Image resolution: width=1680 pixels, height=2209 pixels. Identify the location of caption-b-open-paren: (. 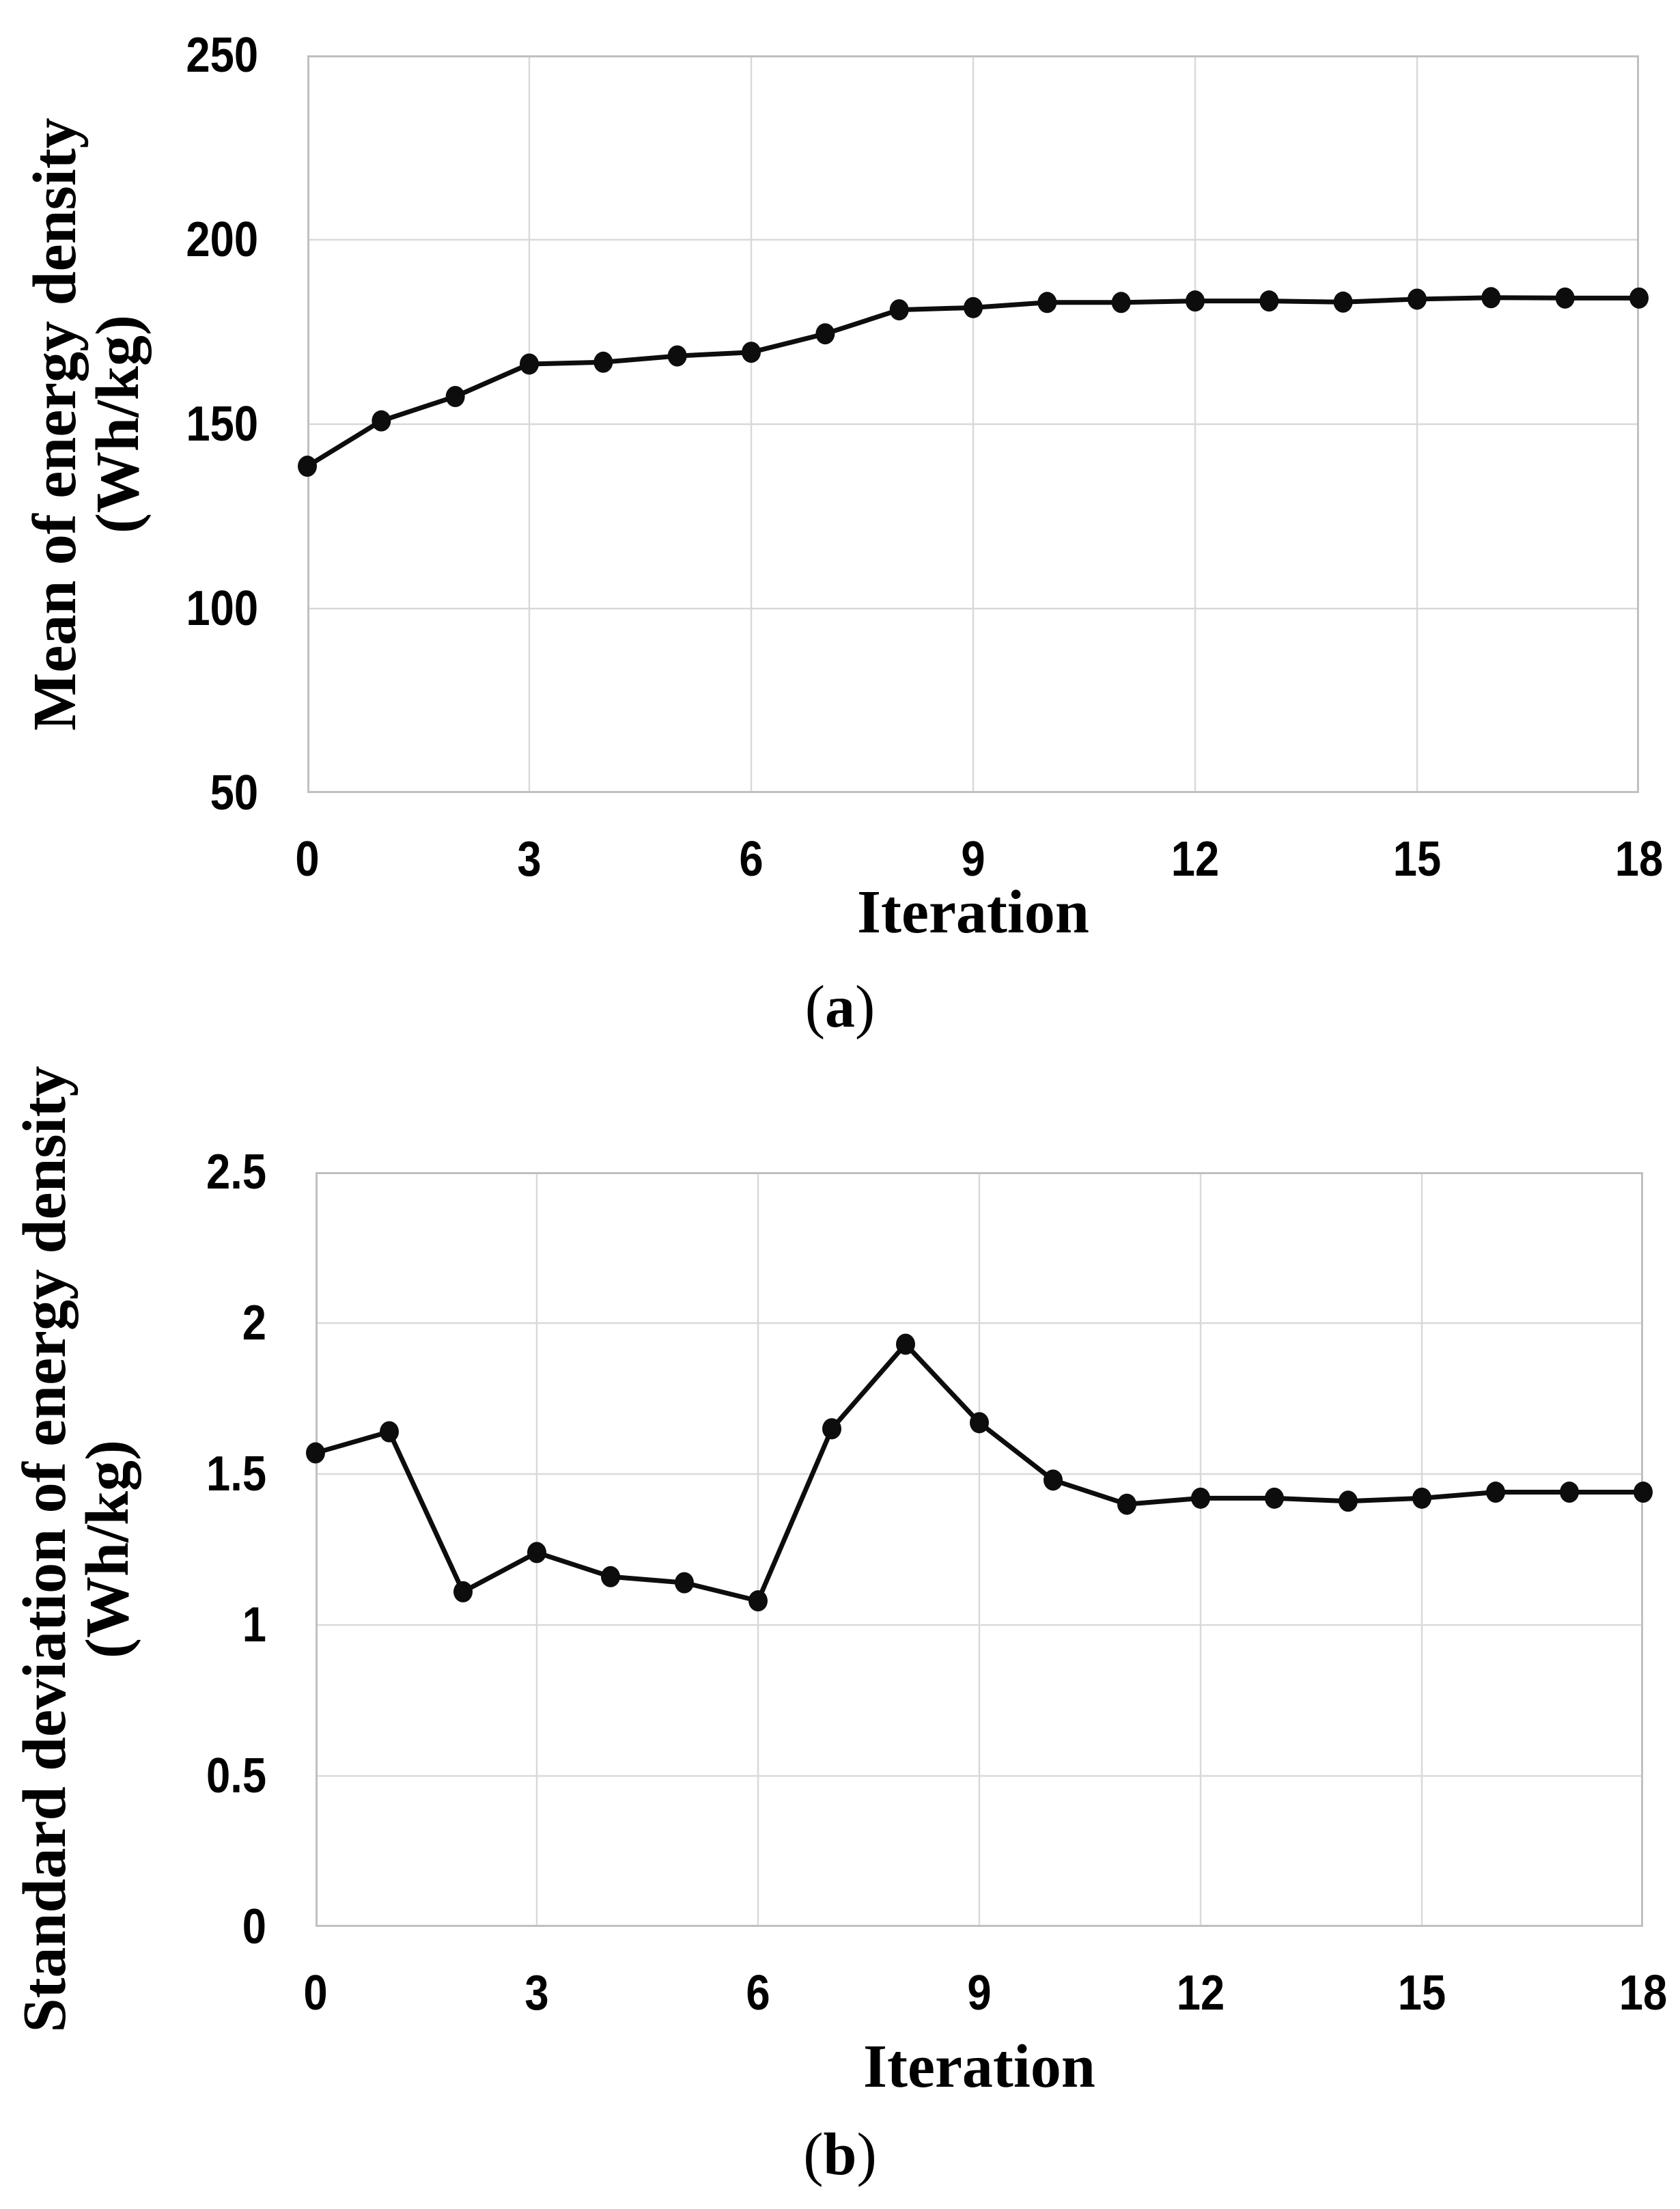
(813, 2155).